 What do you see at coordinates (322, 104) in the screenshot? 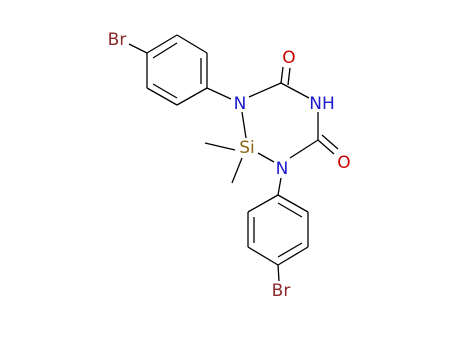
I see `atom-label: NH` at bounding box center [322, 104].